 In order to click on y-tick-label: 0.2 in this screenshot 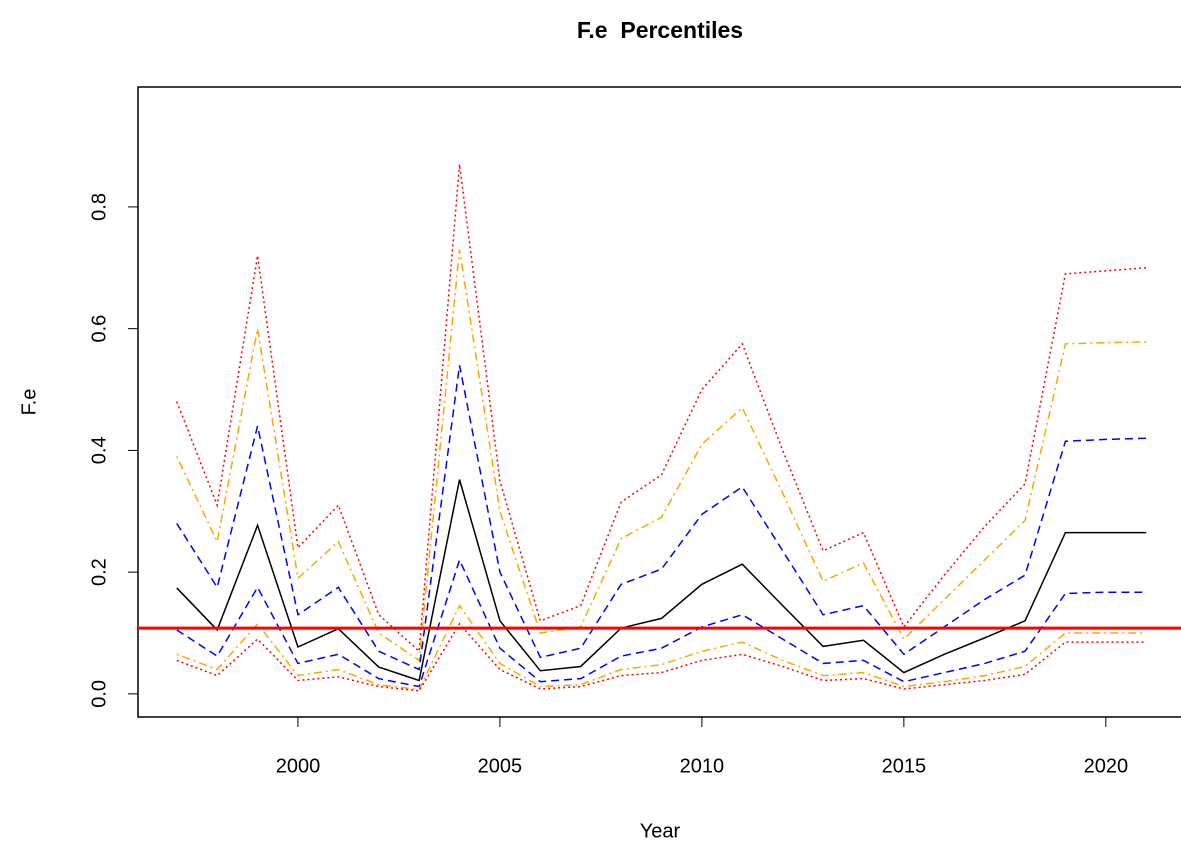, I will do `click(99, 572)`.